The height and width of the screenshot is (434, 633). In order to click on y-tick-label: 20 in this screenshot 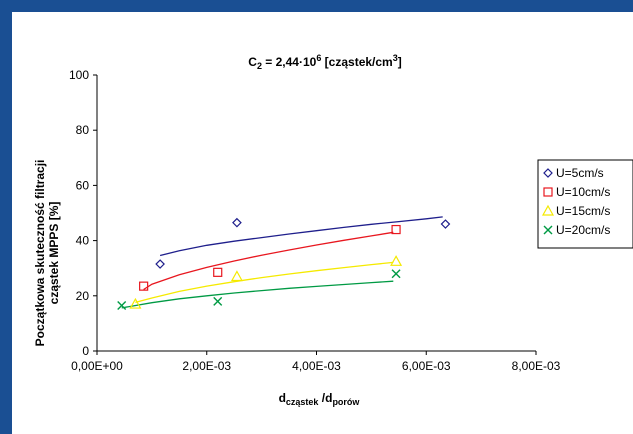, I will do `click(83, 296)`.